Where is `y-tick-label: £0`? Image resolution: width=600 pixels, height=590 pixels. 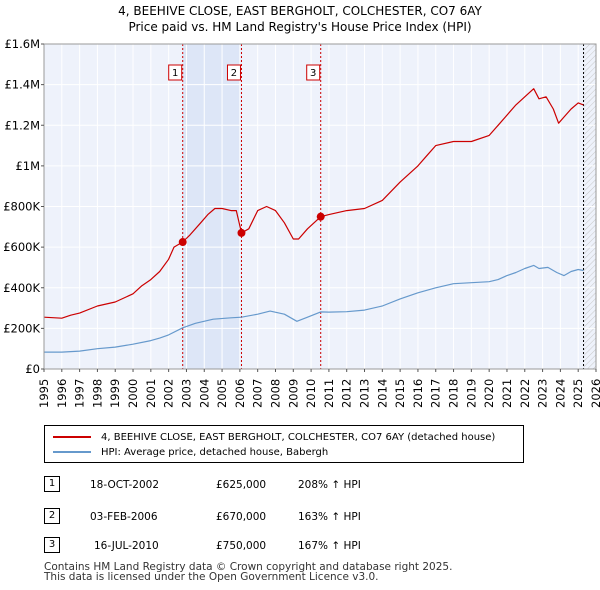
y-tick-label: £0 is located at coordinates (32, 369).